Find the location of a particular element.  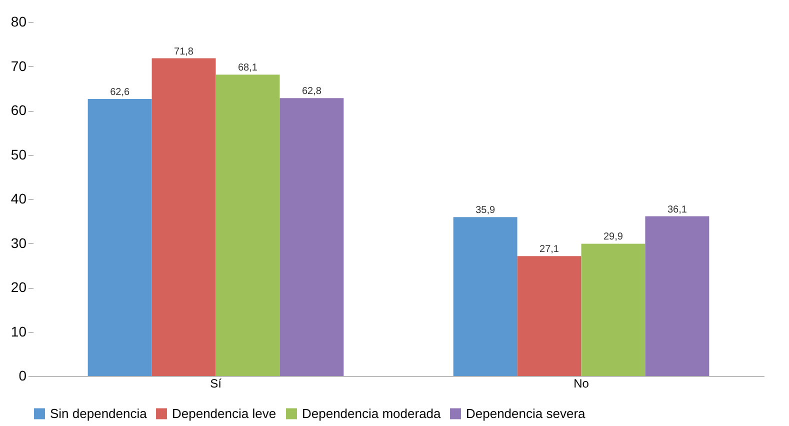

data-label: 27,1 is located at coordinates (550, 250).